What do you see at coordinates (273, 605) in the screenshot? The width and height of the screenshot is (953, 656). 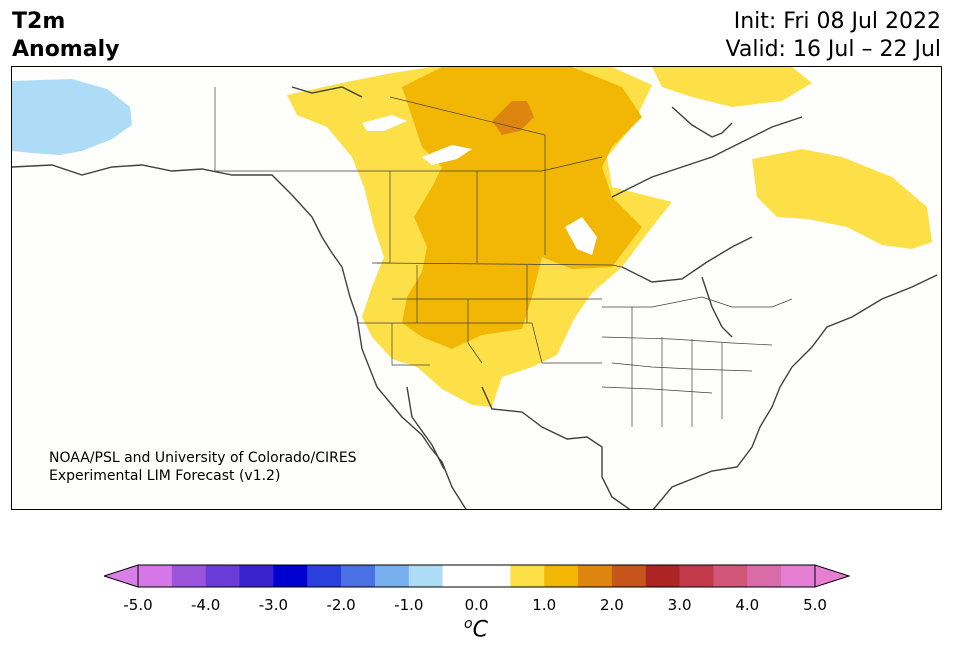 I see `colorbar-tick-label: -3.0` at bounding box center [273, 605].